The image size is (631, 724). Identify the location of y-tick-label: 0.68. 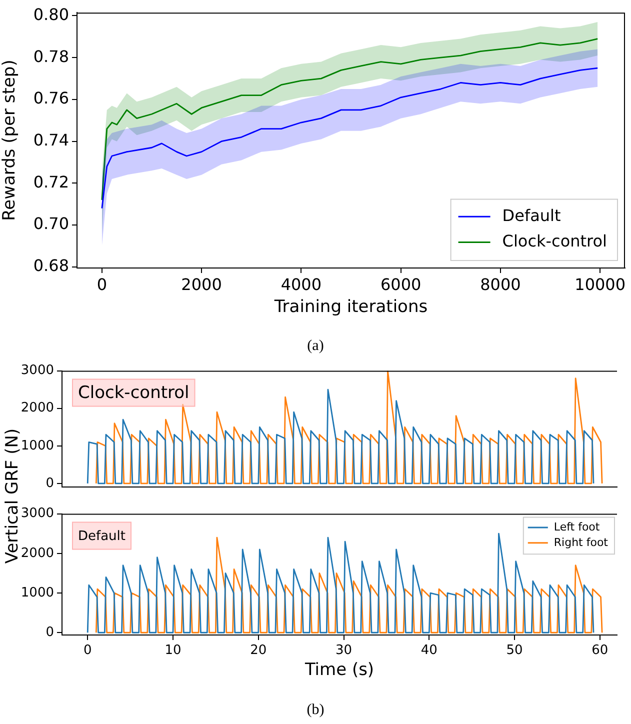
(51, 266).